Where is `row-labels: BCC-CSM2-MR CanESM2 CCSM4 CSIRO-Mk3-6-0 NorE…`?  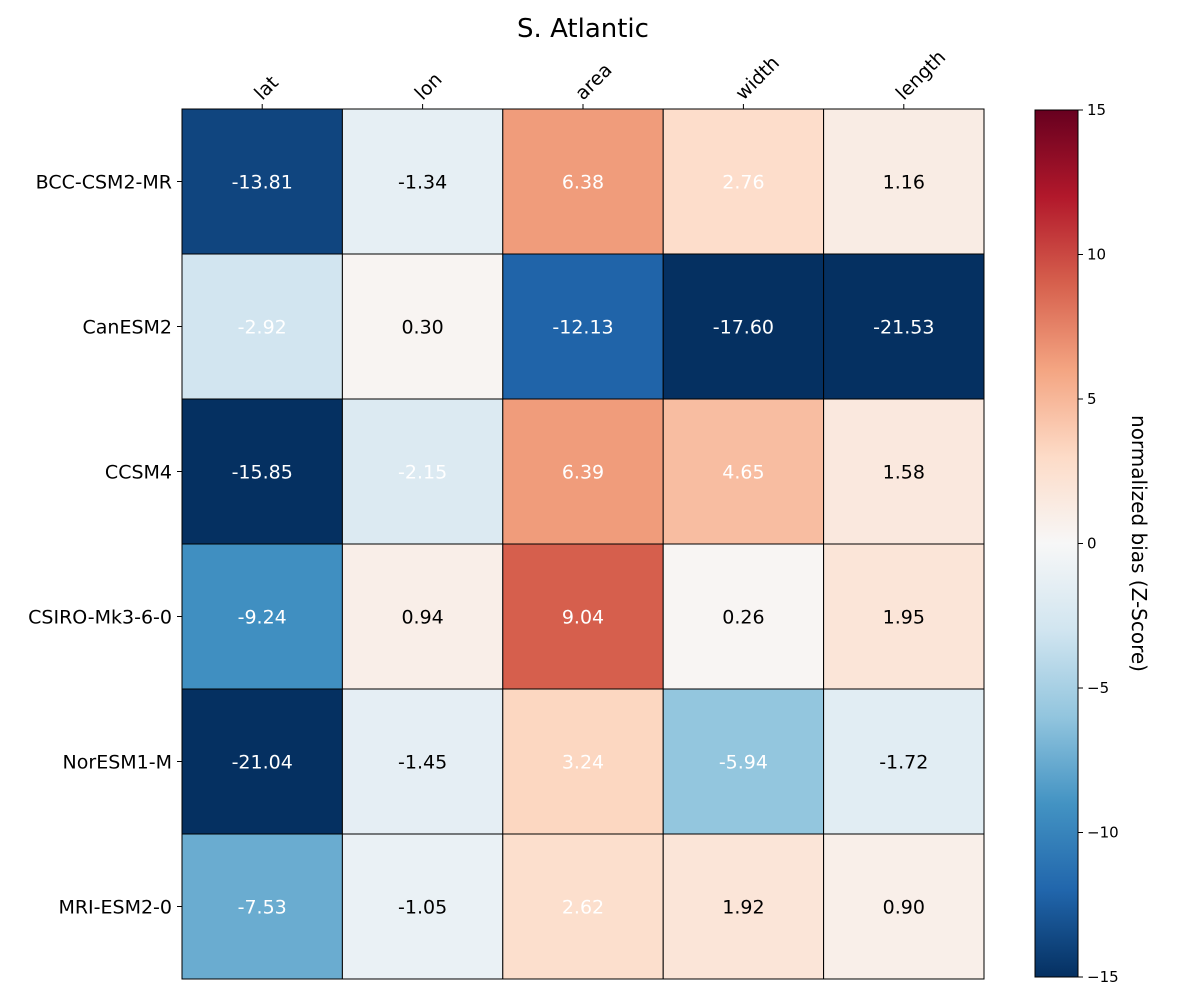 row-labels: BCC-CSM2-MR CanESM2 CCSM4 CSIRO-Mk3-6-0 NorE… is located at coordinates (105, 545).